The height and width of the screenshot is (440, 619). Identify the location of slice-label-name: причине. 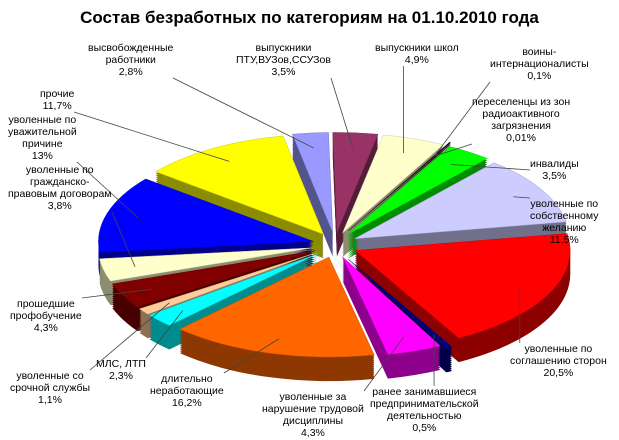
(42, 144).